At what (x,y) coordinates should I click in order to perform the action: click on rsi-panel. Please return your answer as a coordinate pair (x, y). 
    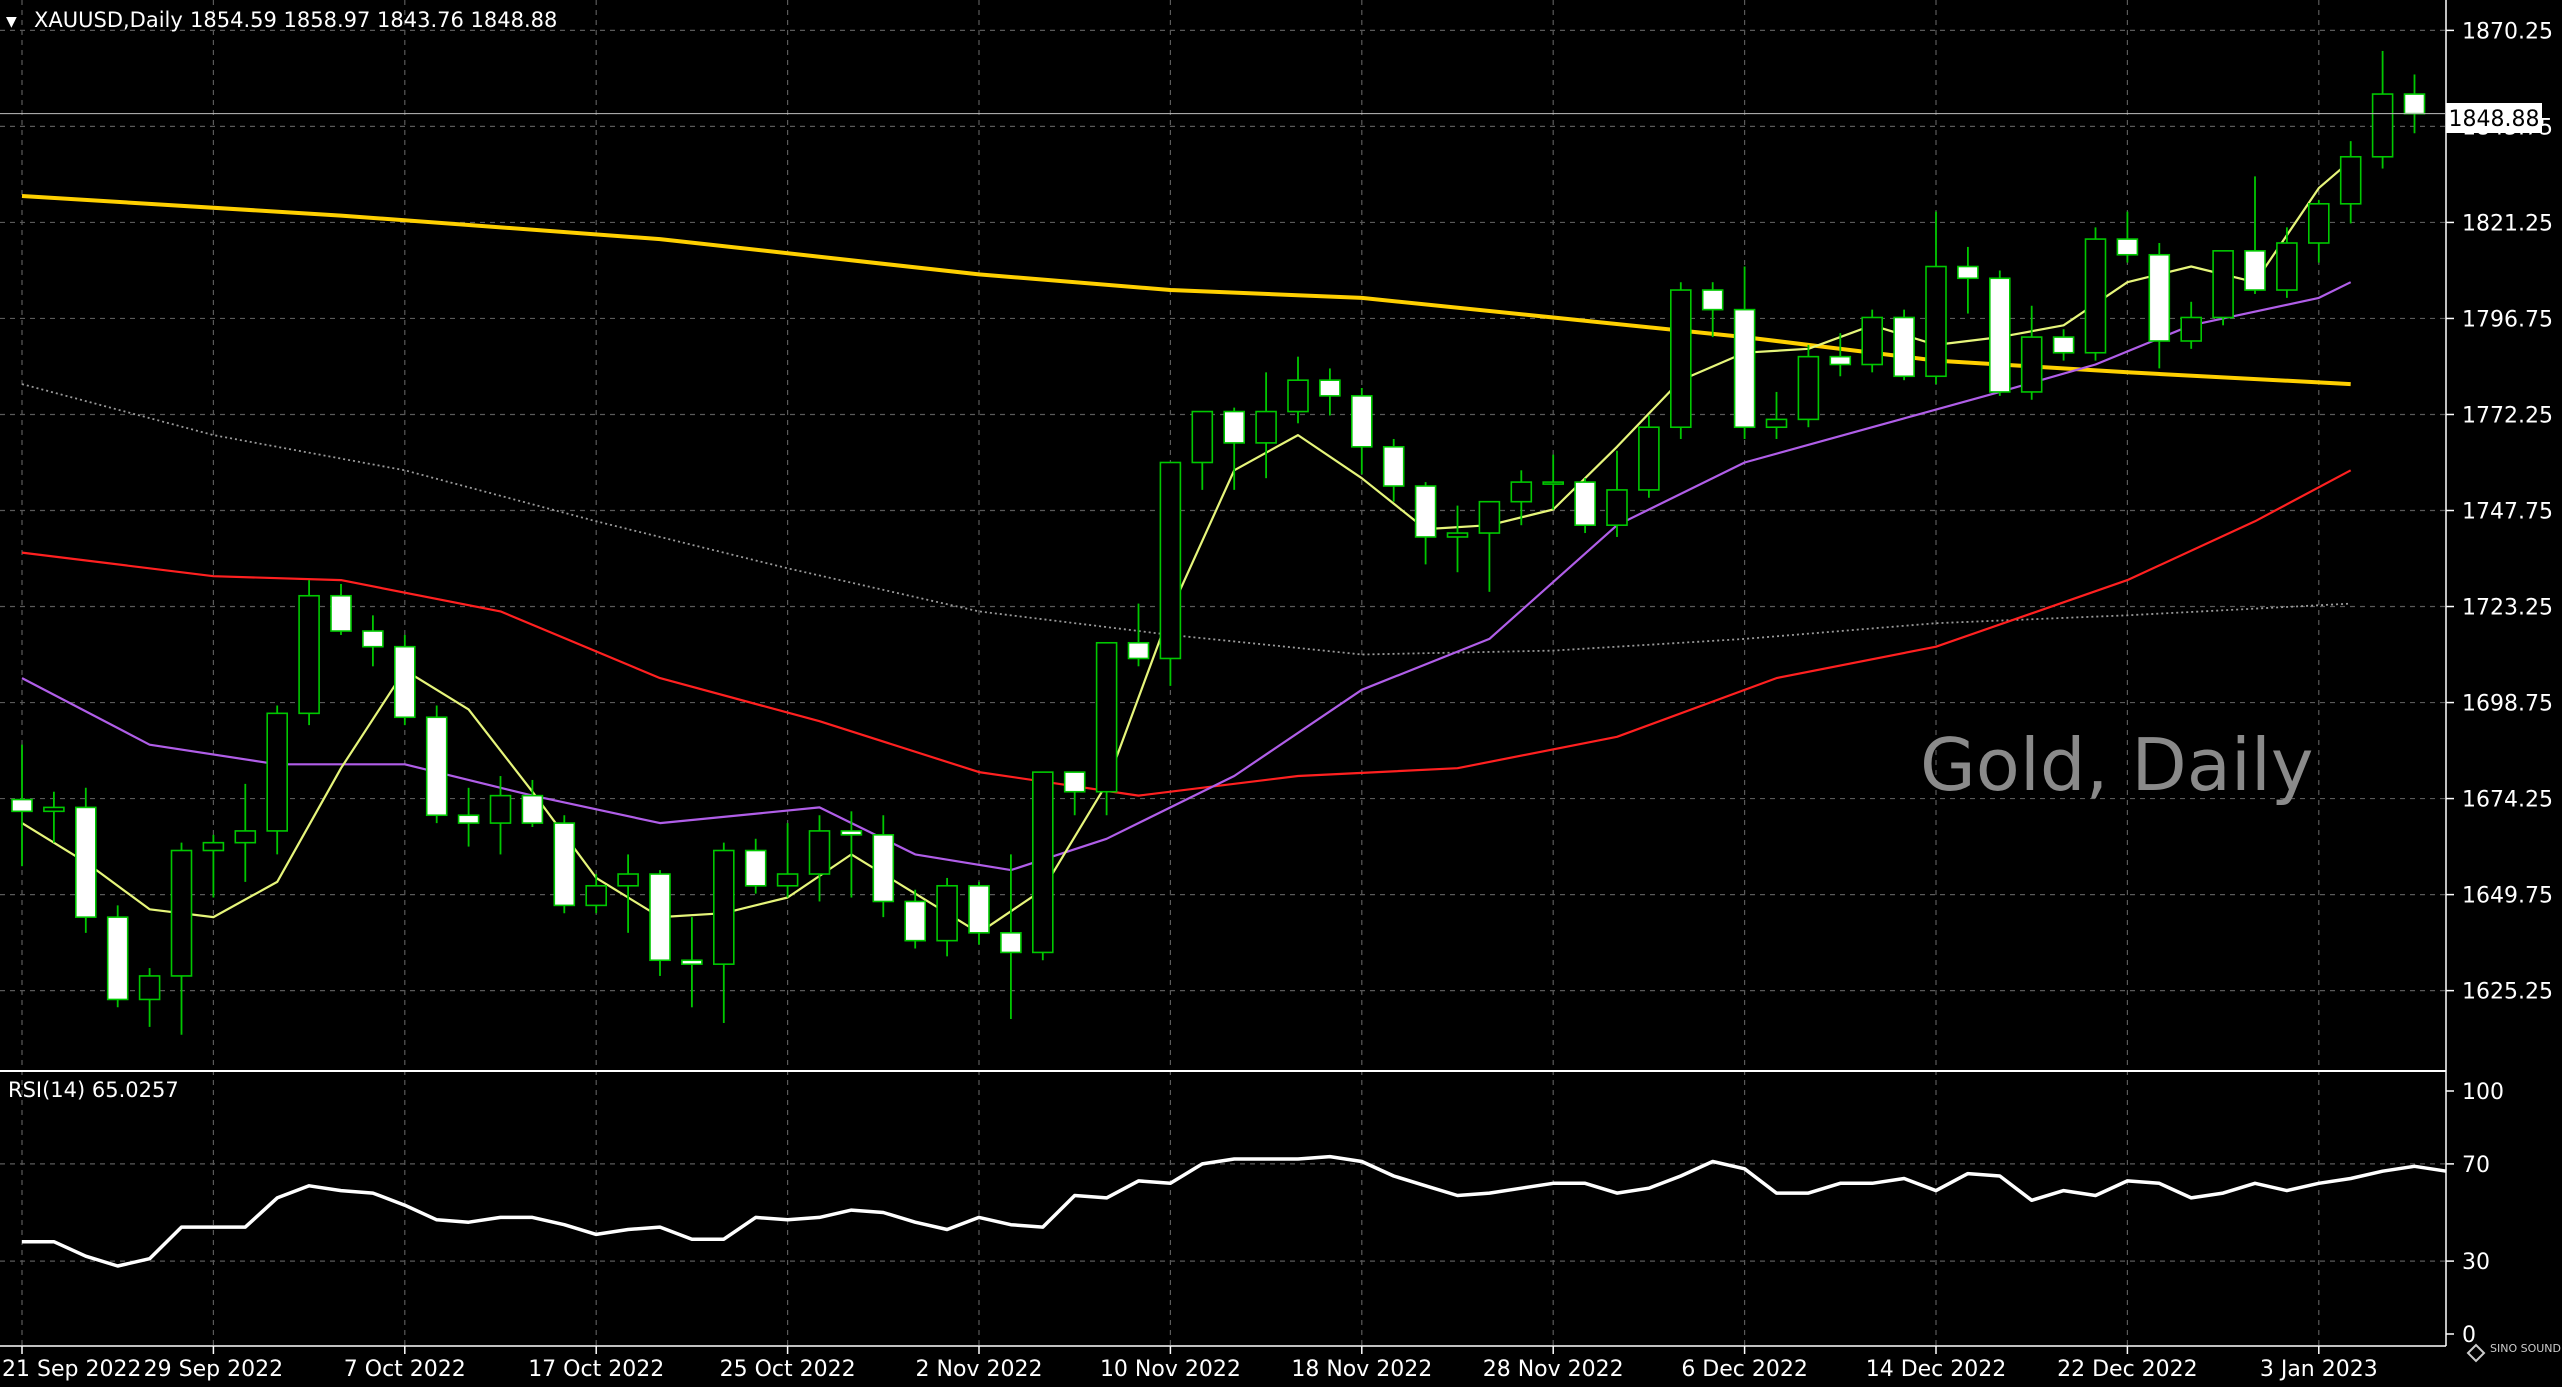
    Looking at the image, I should click on (1234, 1211).